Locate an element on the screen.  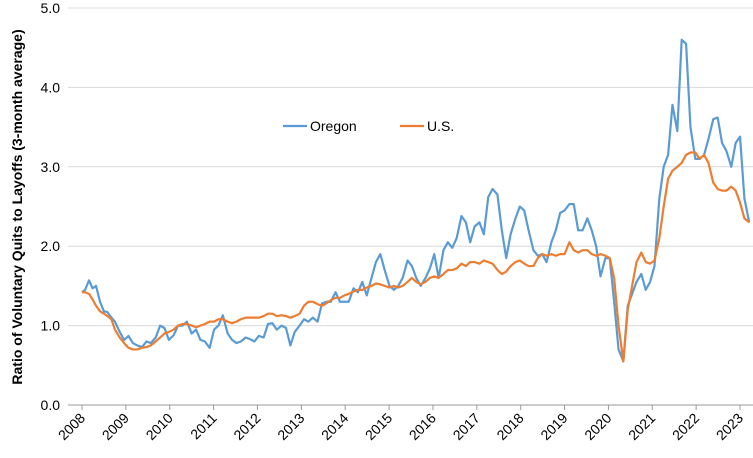
x-tick-label: 2008 is located at coordinates (71, 426).